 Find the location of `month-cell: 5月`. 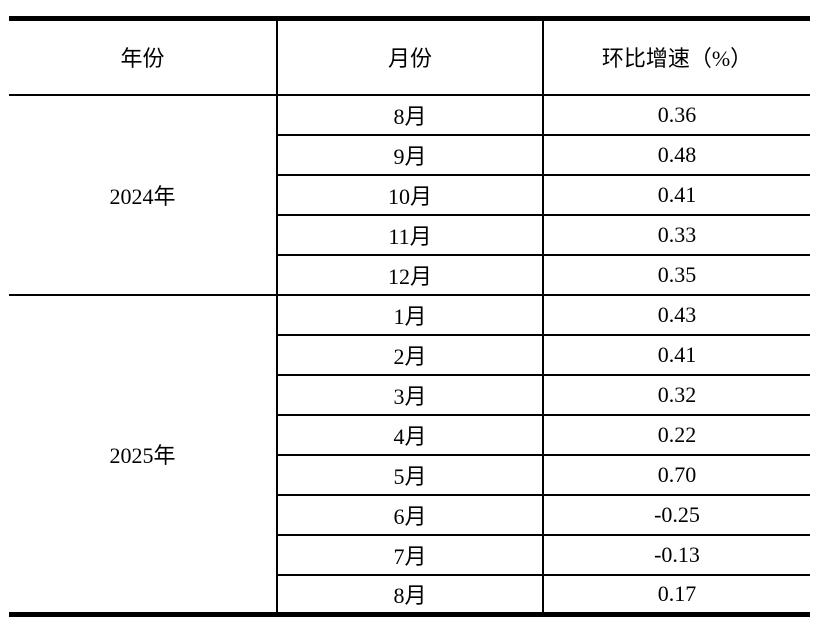

month-cell: 5月 is located at coordinates (410, 474).